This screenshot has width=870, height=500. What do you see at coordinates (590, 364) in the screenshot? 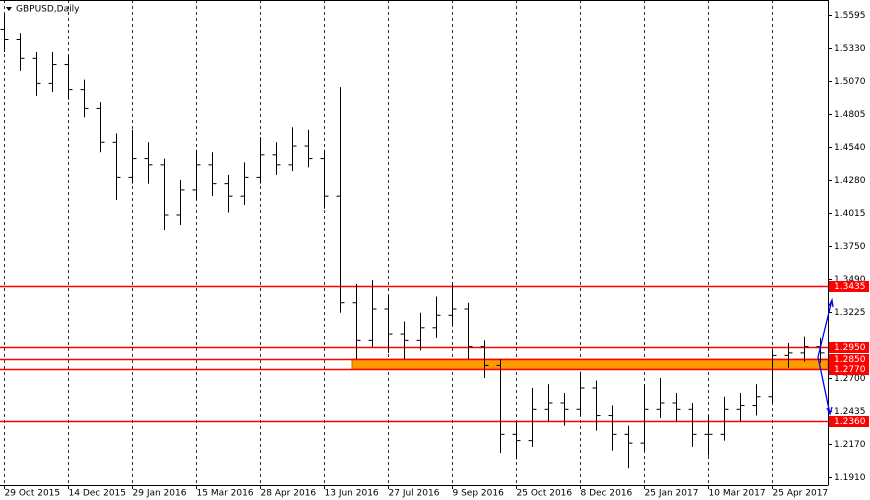
I see `zone` at bounding box center [590, 364].